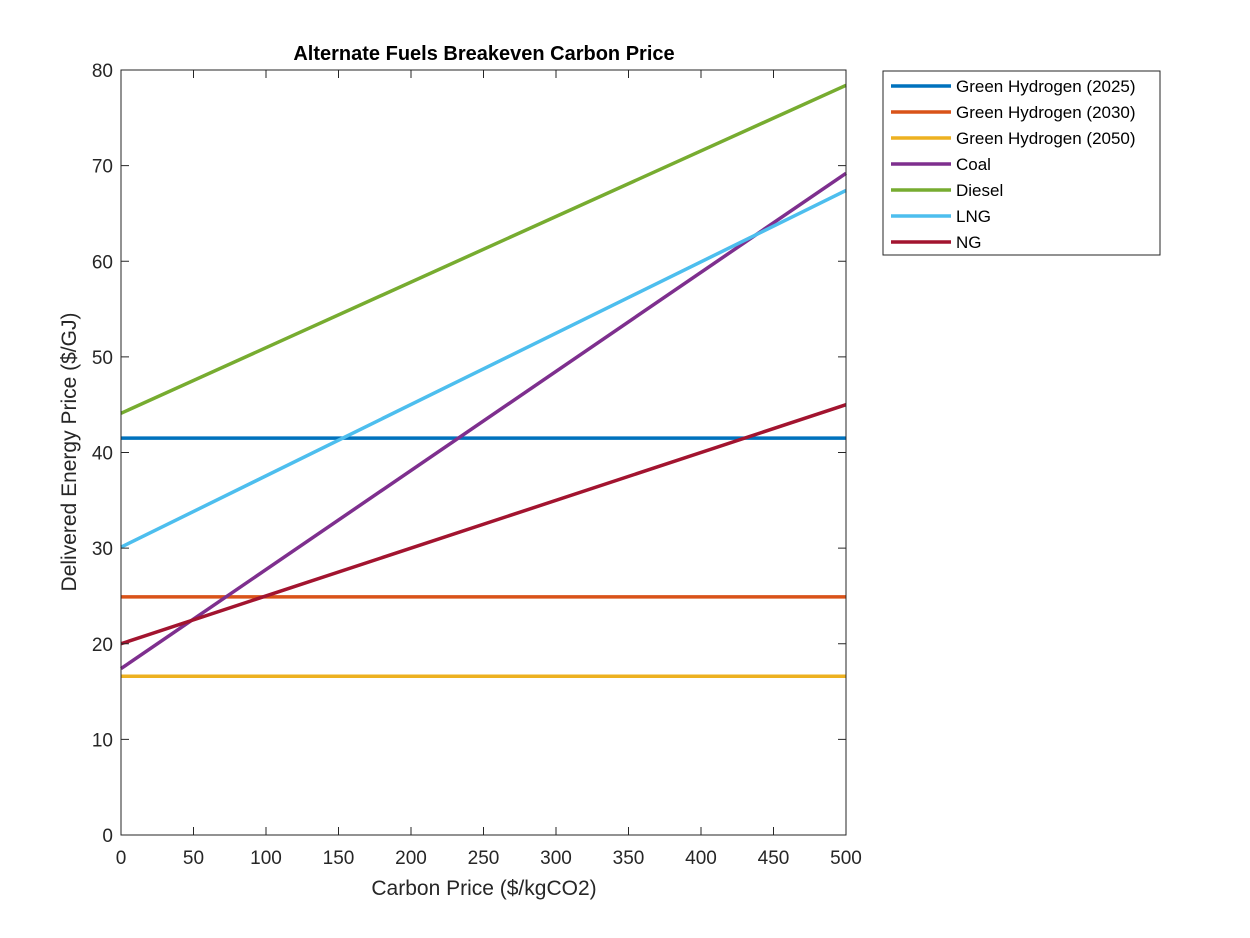 The width and height of the screenshot is (1250, 938). I want to click on y-tick-label: 70, so click(102, 167).